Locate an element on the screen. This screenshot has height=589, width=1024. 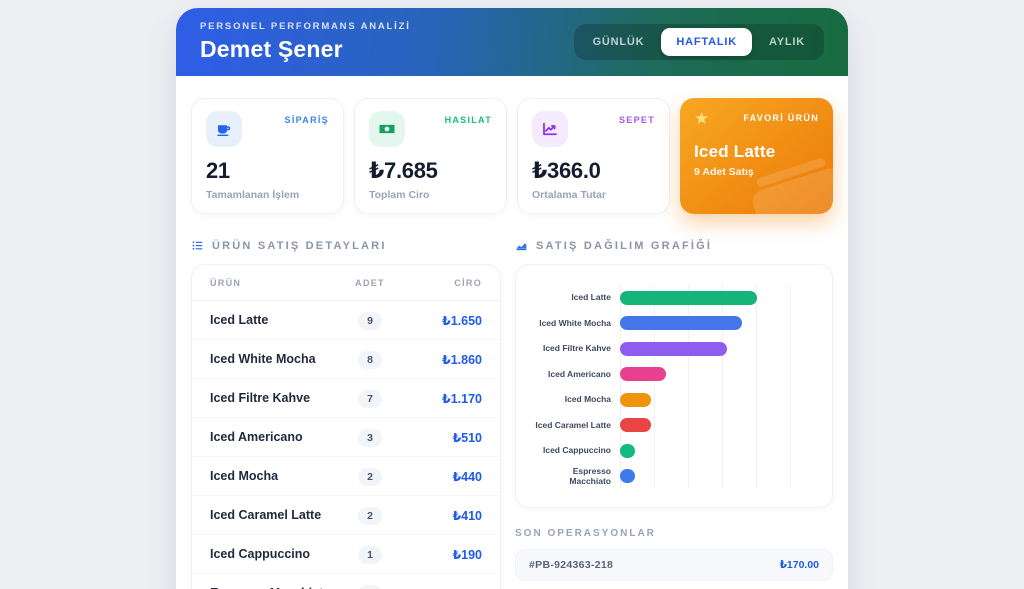
chart-bar-row: Iced Filtre Kahve is located at coordinates (674, 349).